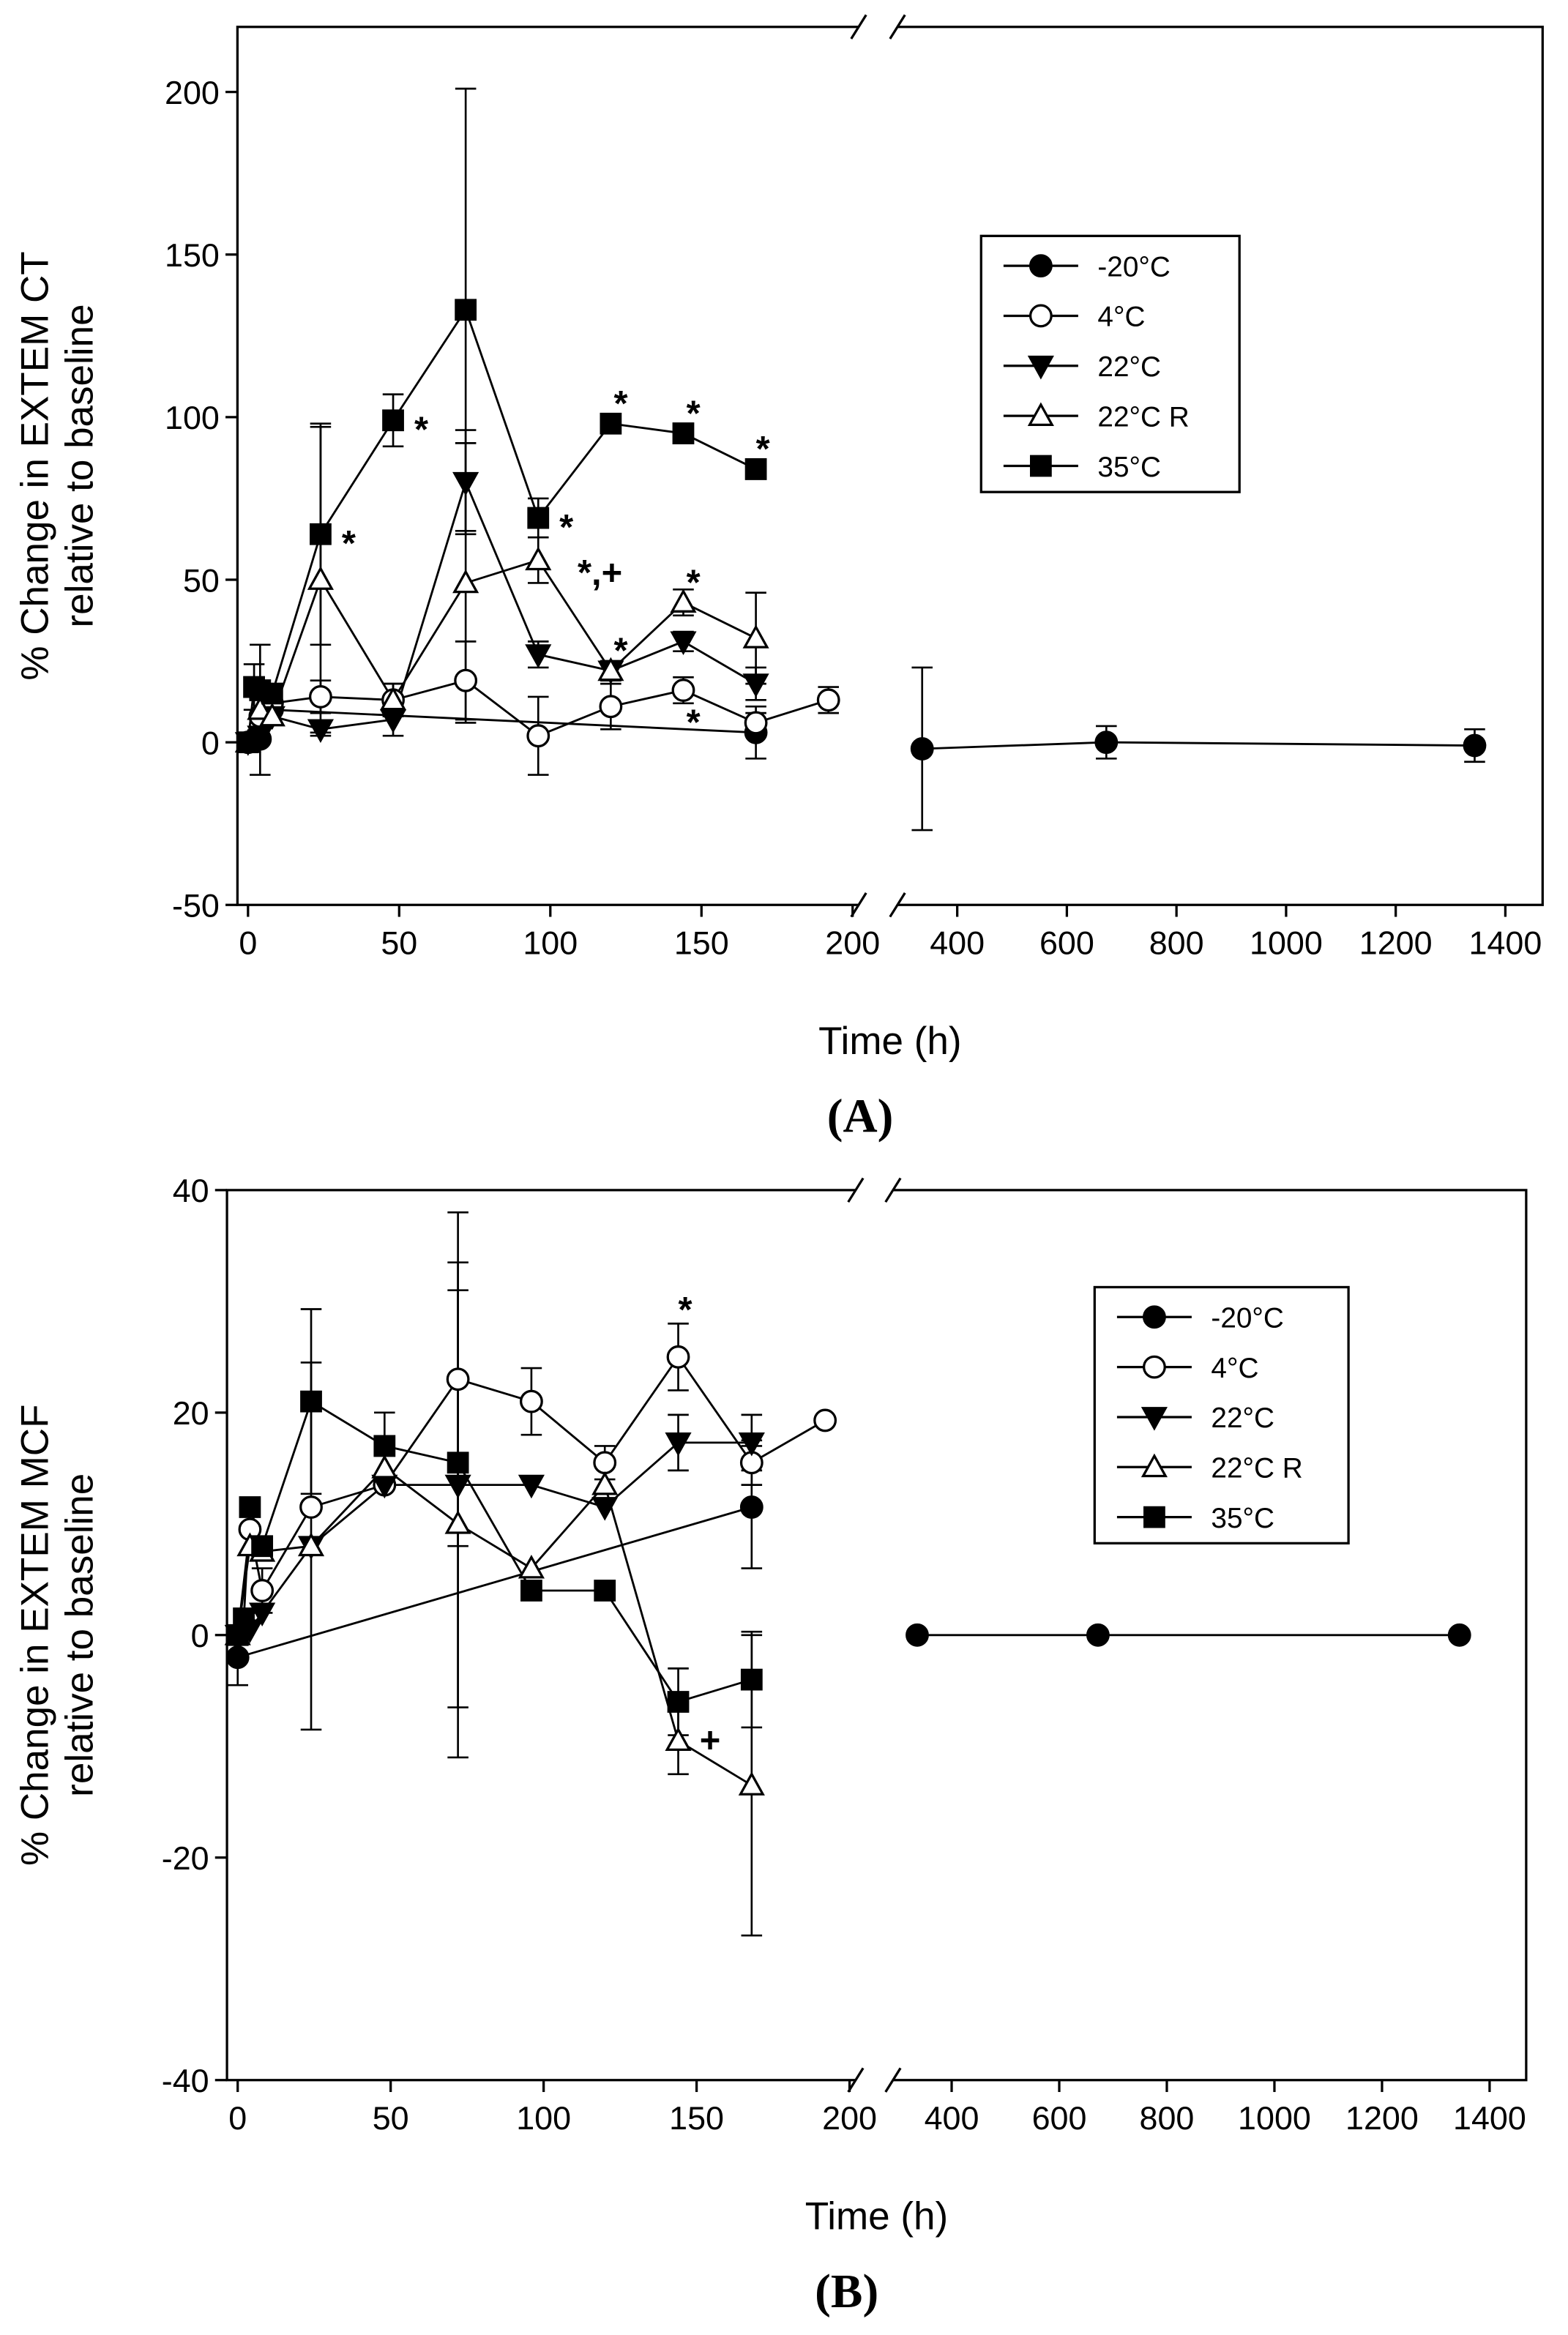 The height and width of the screenshot is (2335, 1568). What do you see at coordinates (1066, 943) in the screenshot?
I see `x-tick-label: 600` at bounding box center [1066, 943].